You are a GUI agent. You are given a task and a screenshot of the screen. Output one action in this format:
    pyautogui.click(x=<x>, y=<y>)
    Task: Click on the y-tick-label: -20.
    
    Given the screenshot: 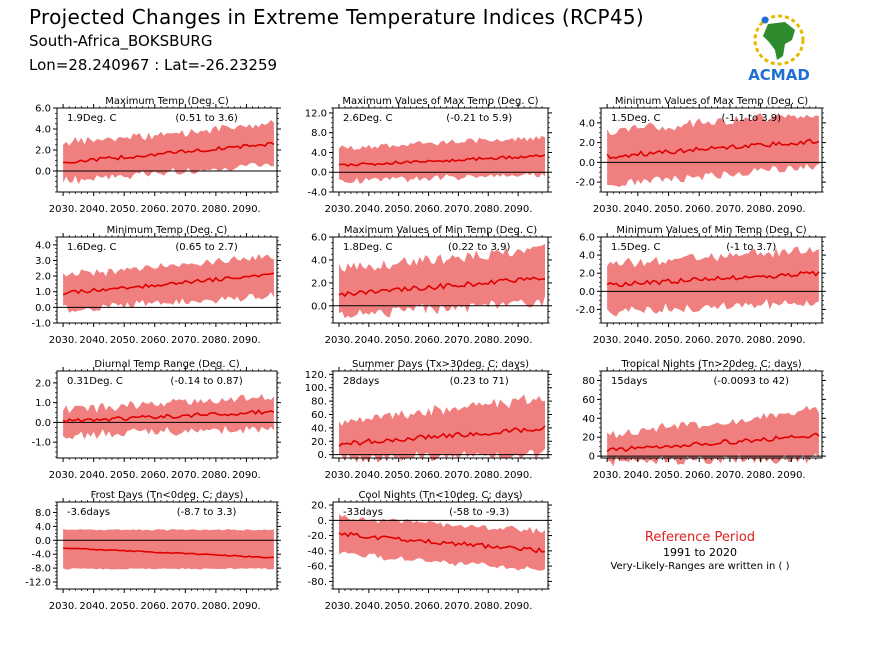 What is the action you would take?
    pyautogui.click(x=317, y=536)
    